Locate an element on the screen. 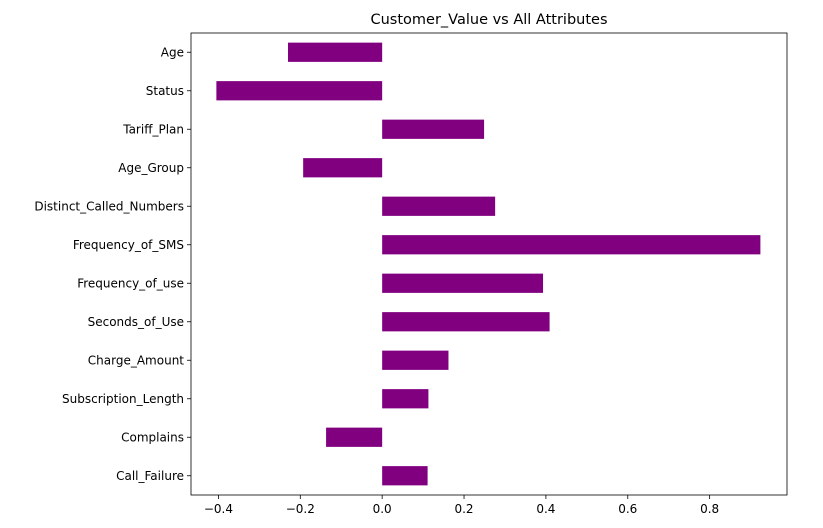 Image resolution: width=823 pixels, height=528 pixels. bar-age is located at coordinates (335, 52).